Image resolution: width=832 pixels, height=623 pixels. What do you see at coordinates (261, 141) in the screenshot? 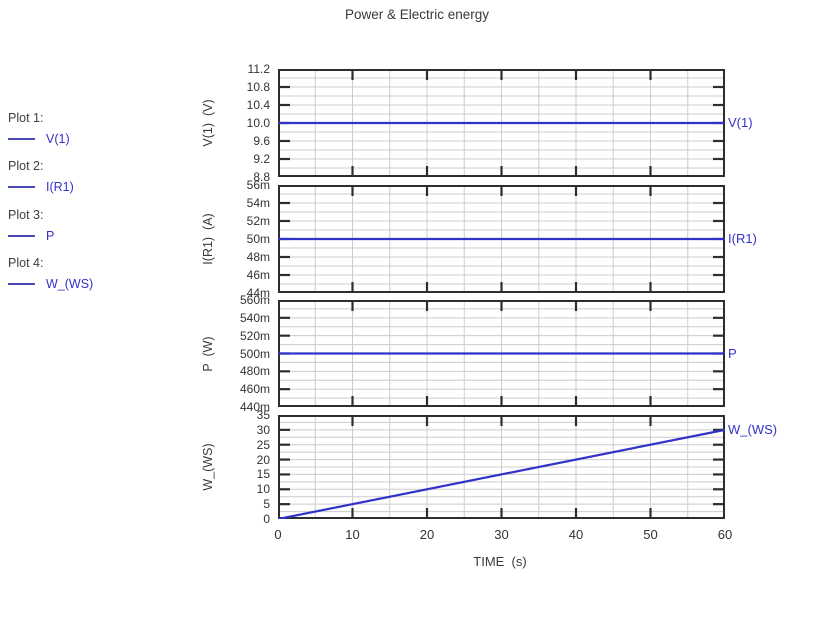
I see `y-tick-label: 9.6` at bounding box center [261, 141].